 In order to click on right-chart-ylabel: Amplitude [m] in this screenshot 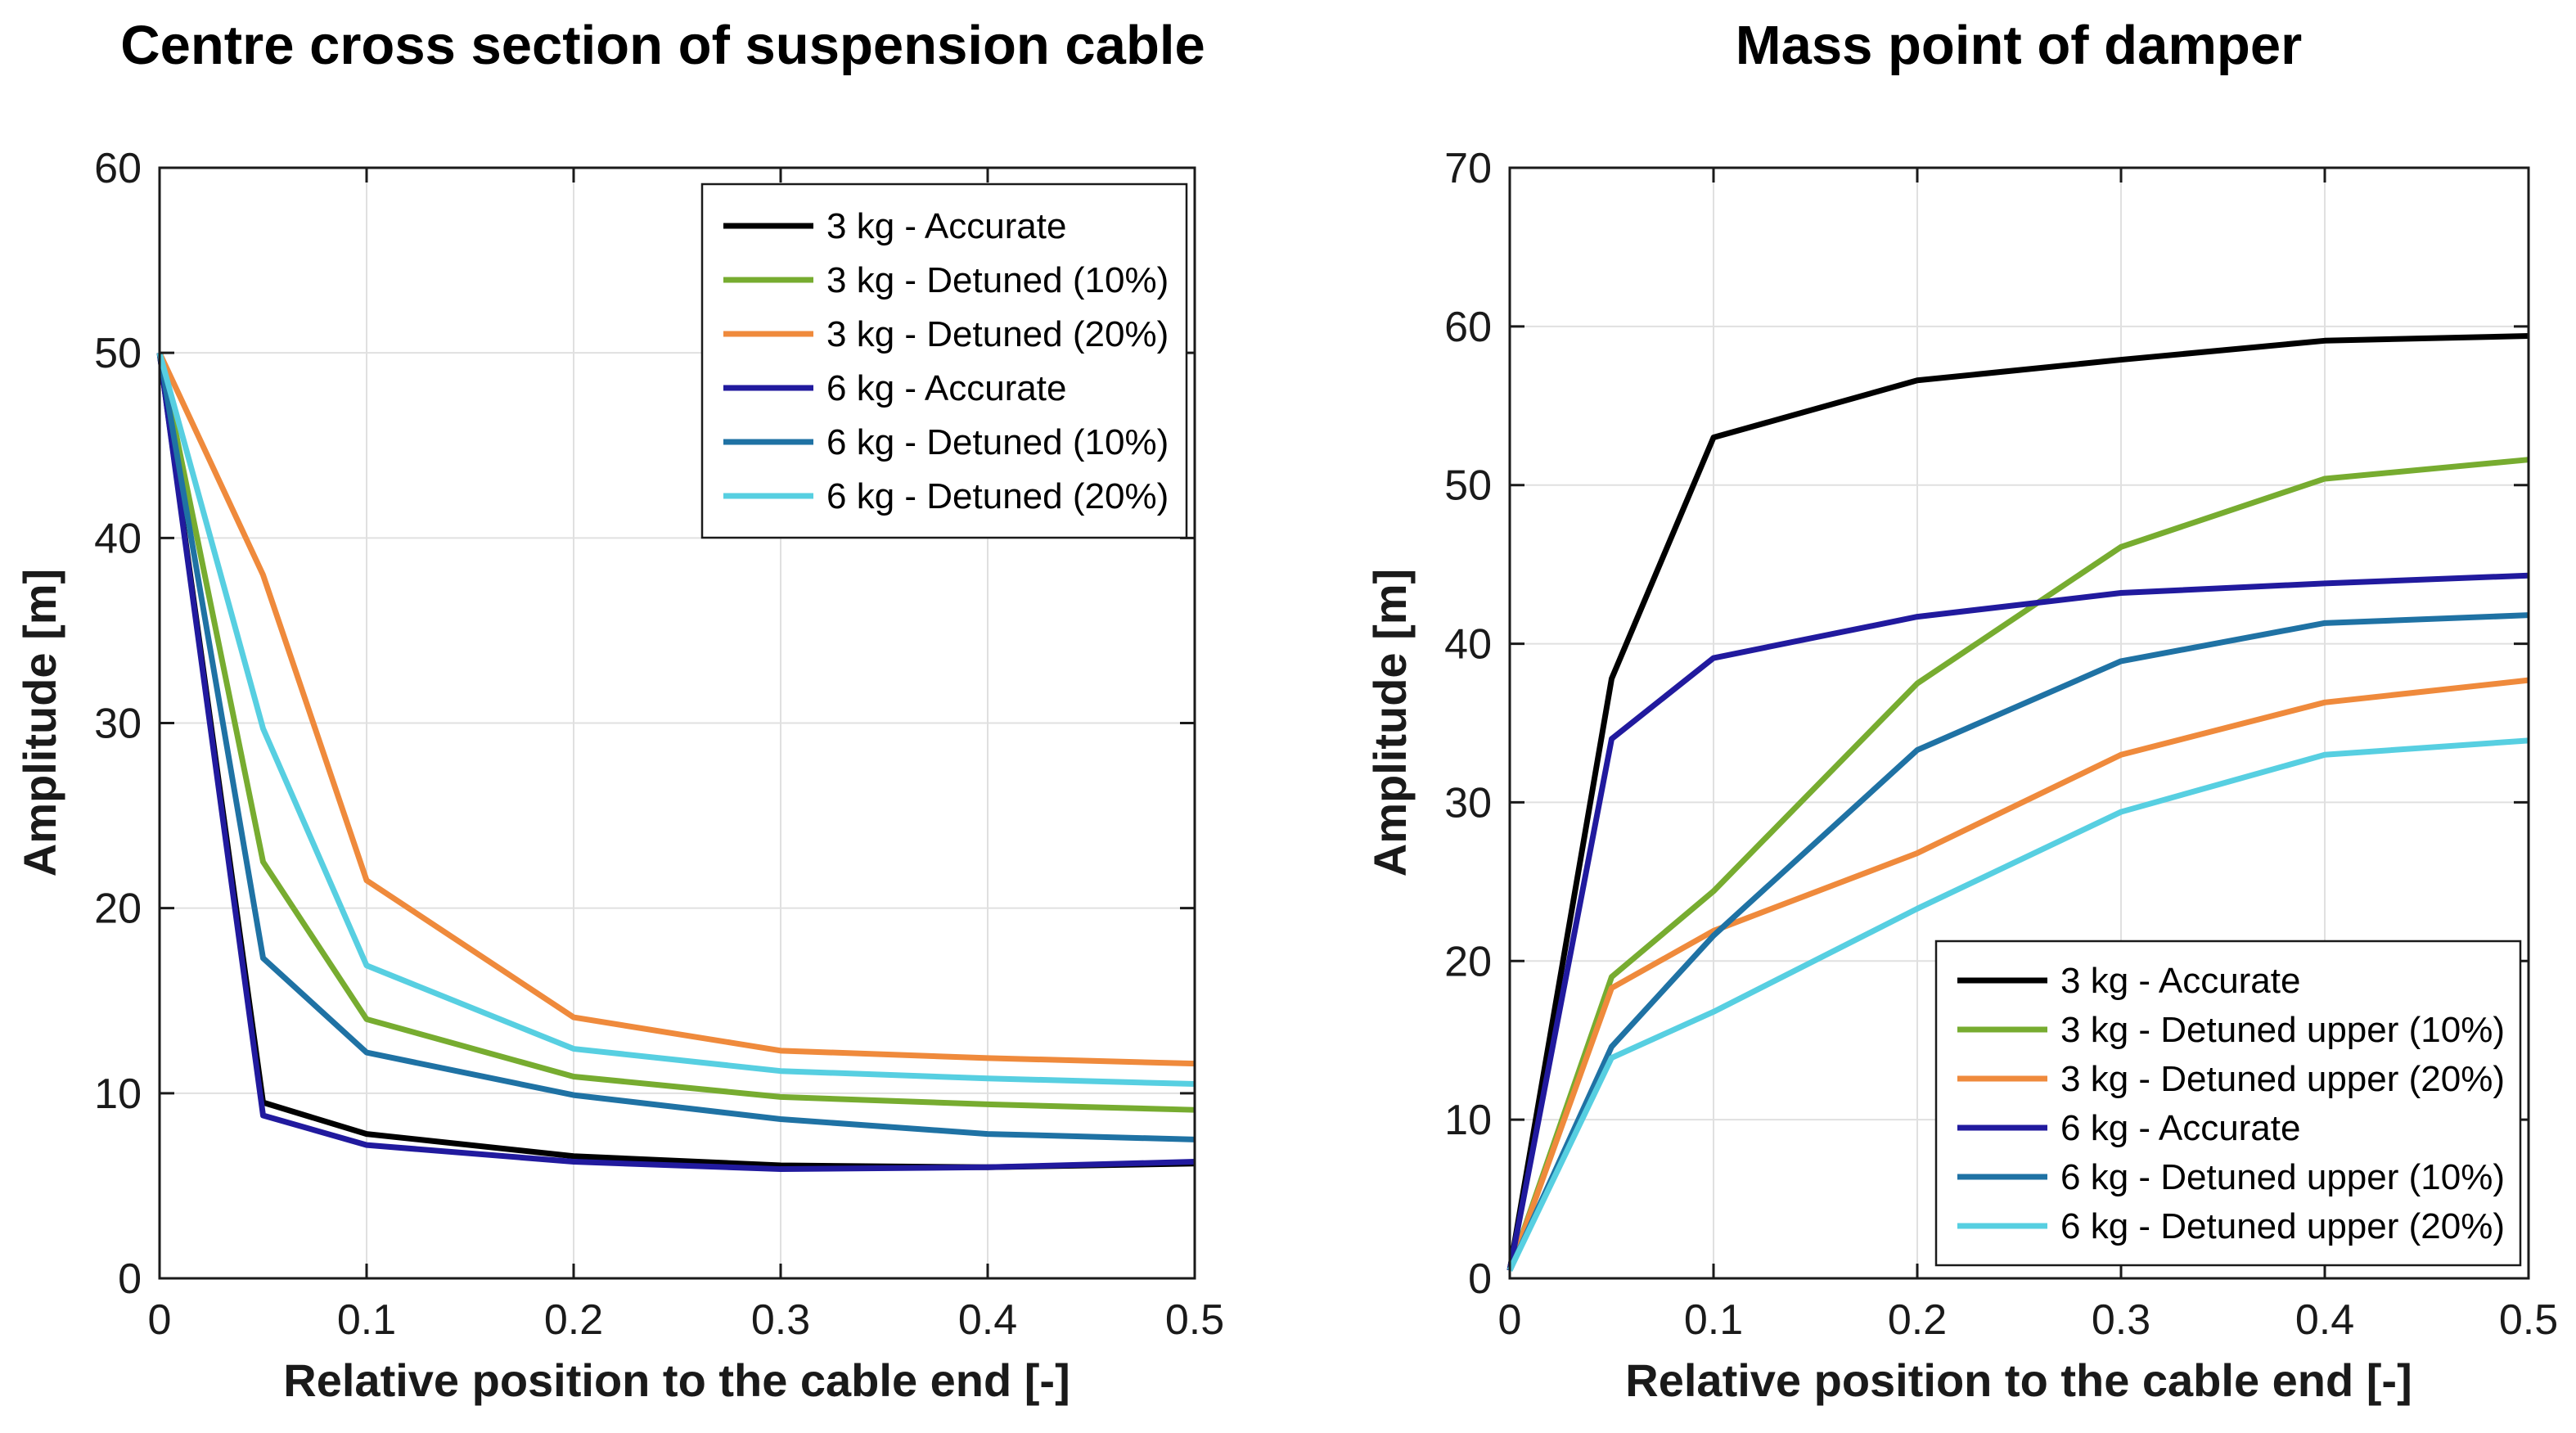, I will do `click(1390, 722)`.